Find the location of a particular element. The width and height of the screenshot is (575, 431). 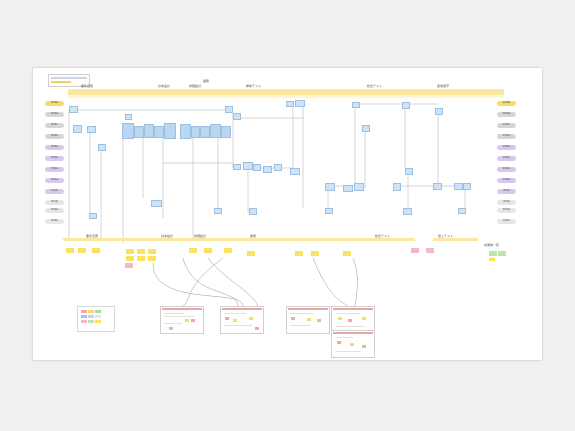

legend-card is located at coordinates (69, 80).